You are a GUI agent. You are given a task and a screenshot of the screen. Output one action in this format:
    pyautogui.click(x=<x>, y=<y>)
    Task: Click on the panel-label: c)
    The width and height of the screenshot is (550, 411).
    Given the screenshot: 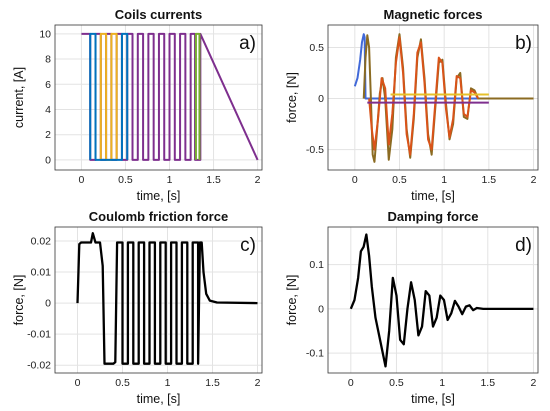 What is the action you would take?
    pyautogui.click(x=248, y=245)
    